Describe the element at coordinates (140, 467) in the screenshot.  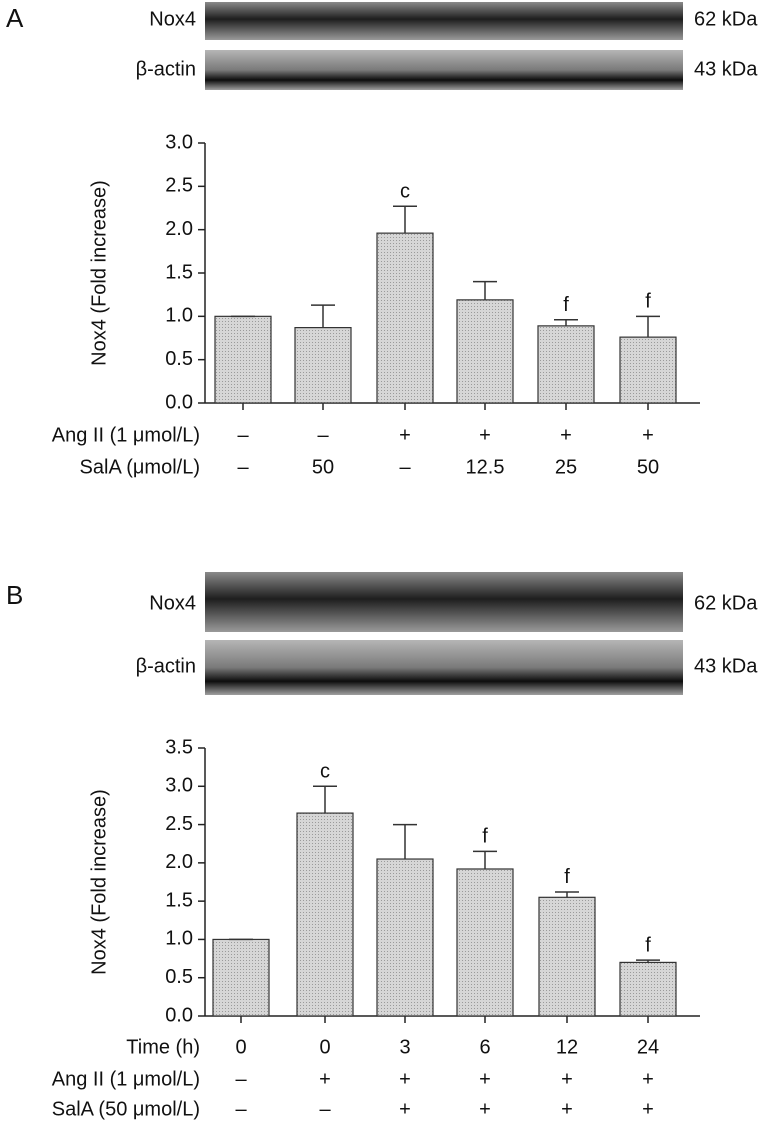
I see `row-label: SalA (μmol/L)` at that location.